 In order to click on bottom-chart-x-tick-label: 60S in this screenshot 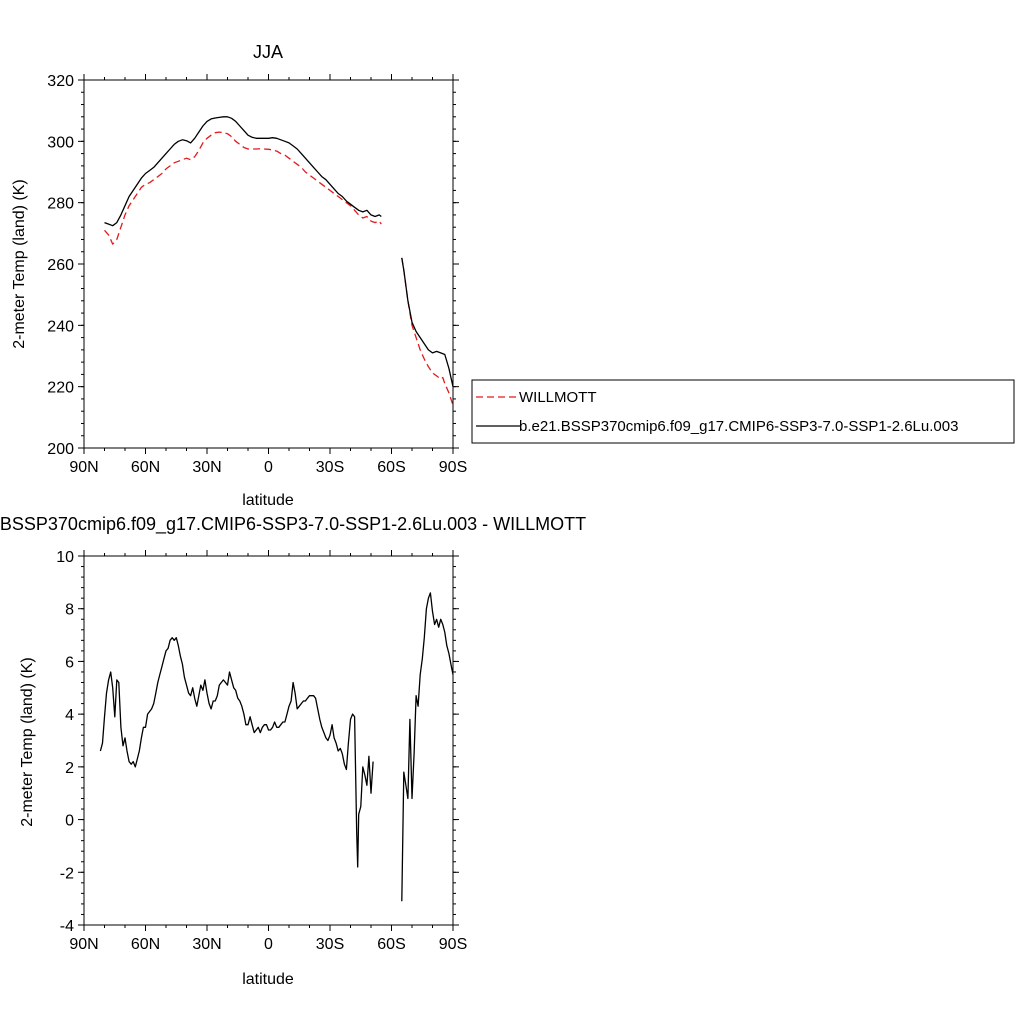, I will do `click(391, 944)`.